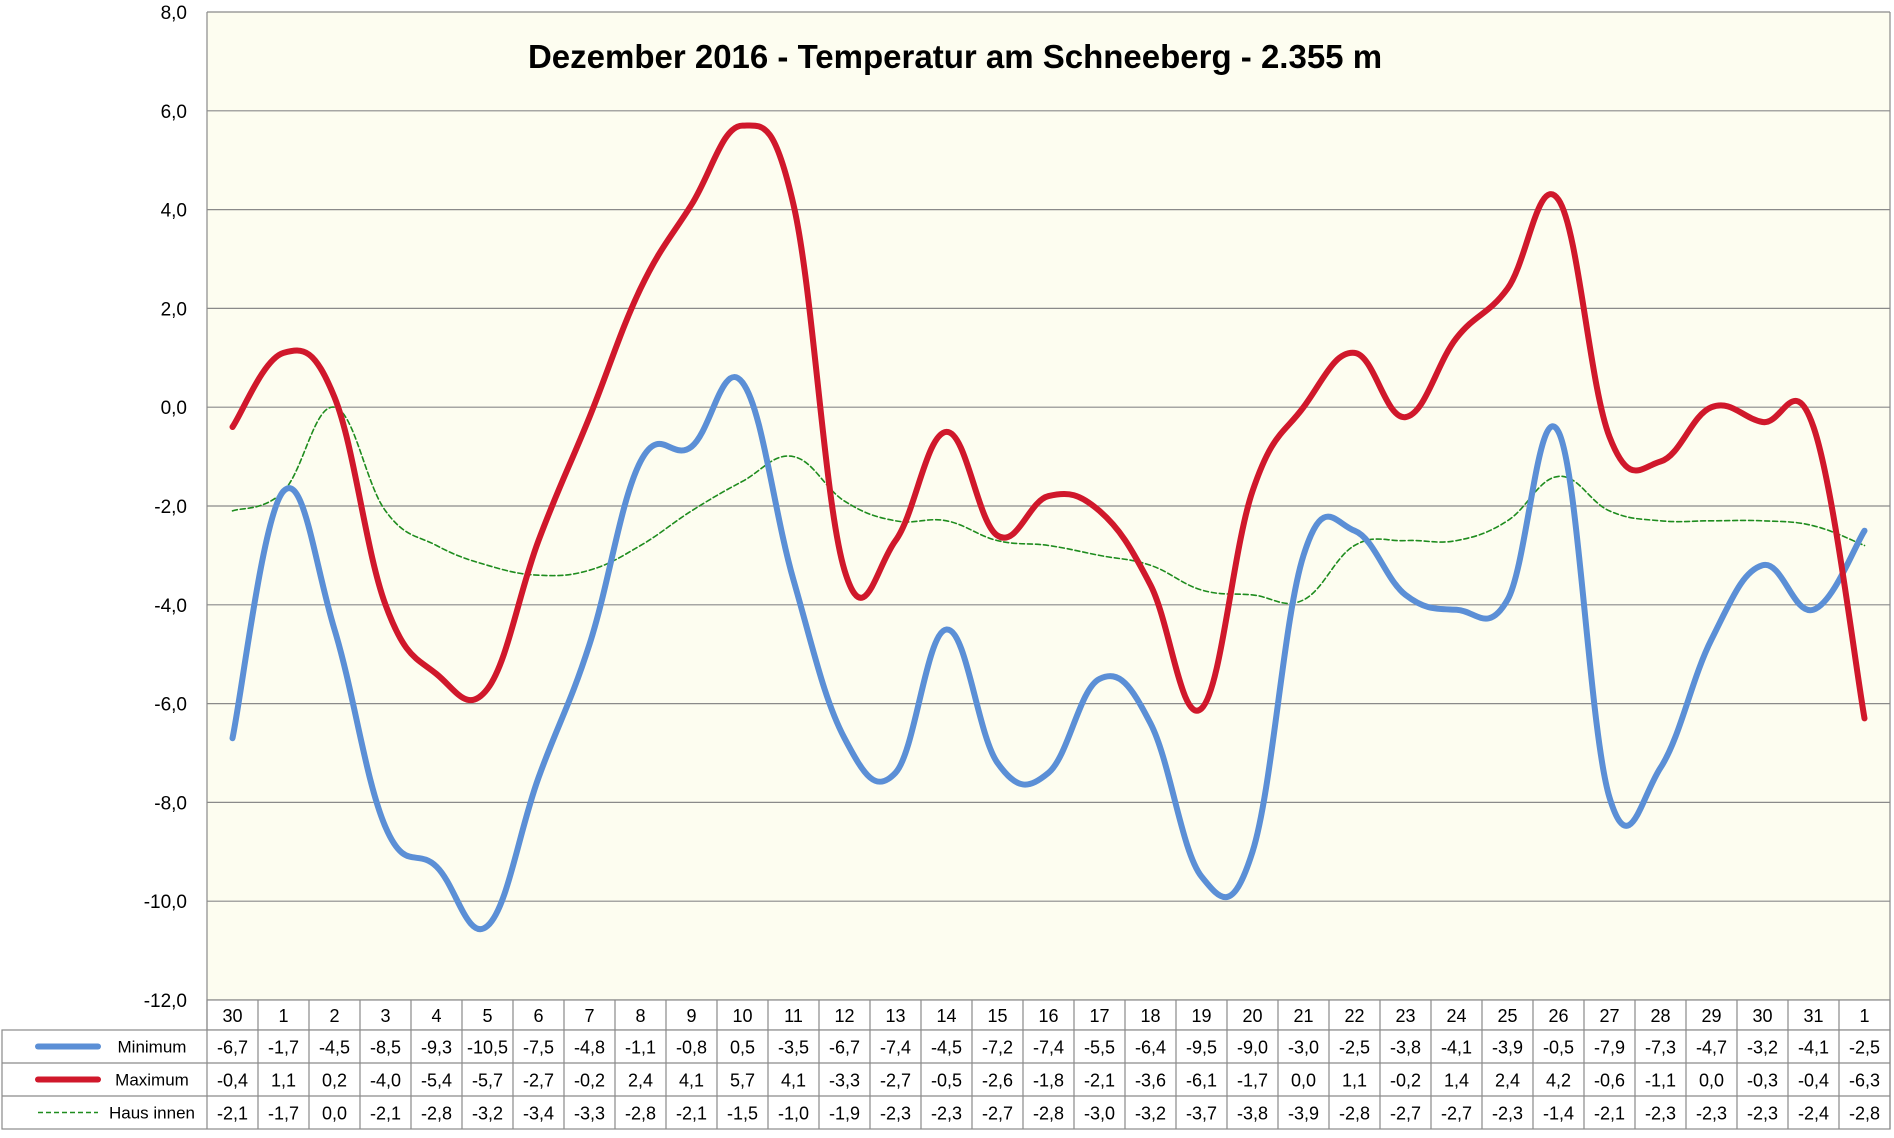 The width and height of the screenshot is (1894, 1138). What do you see at coordinates (1048, 1081) in the screenshot?
I see `data-label: -1,8` at bounding box center [1048, 1081].